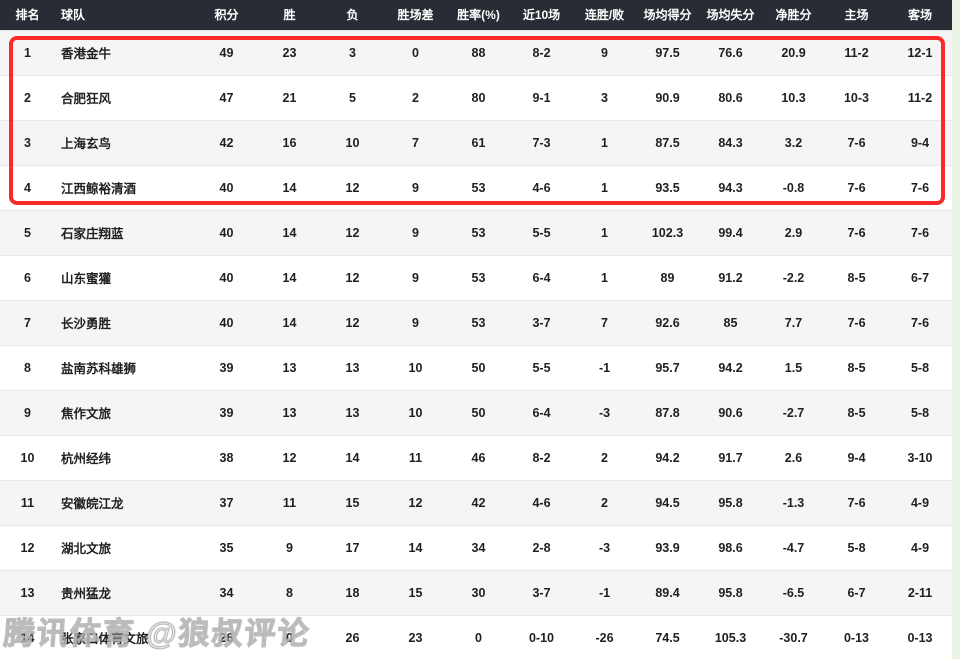 The height and width of the screenshot is (659, 960). I want to click on cell-last10: 0-10, so click(541, 636).